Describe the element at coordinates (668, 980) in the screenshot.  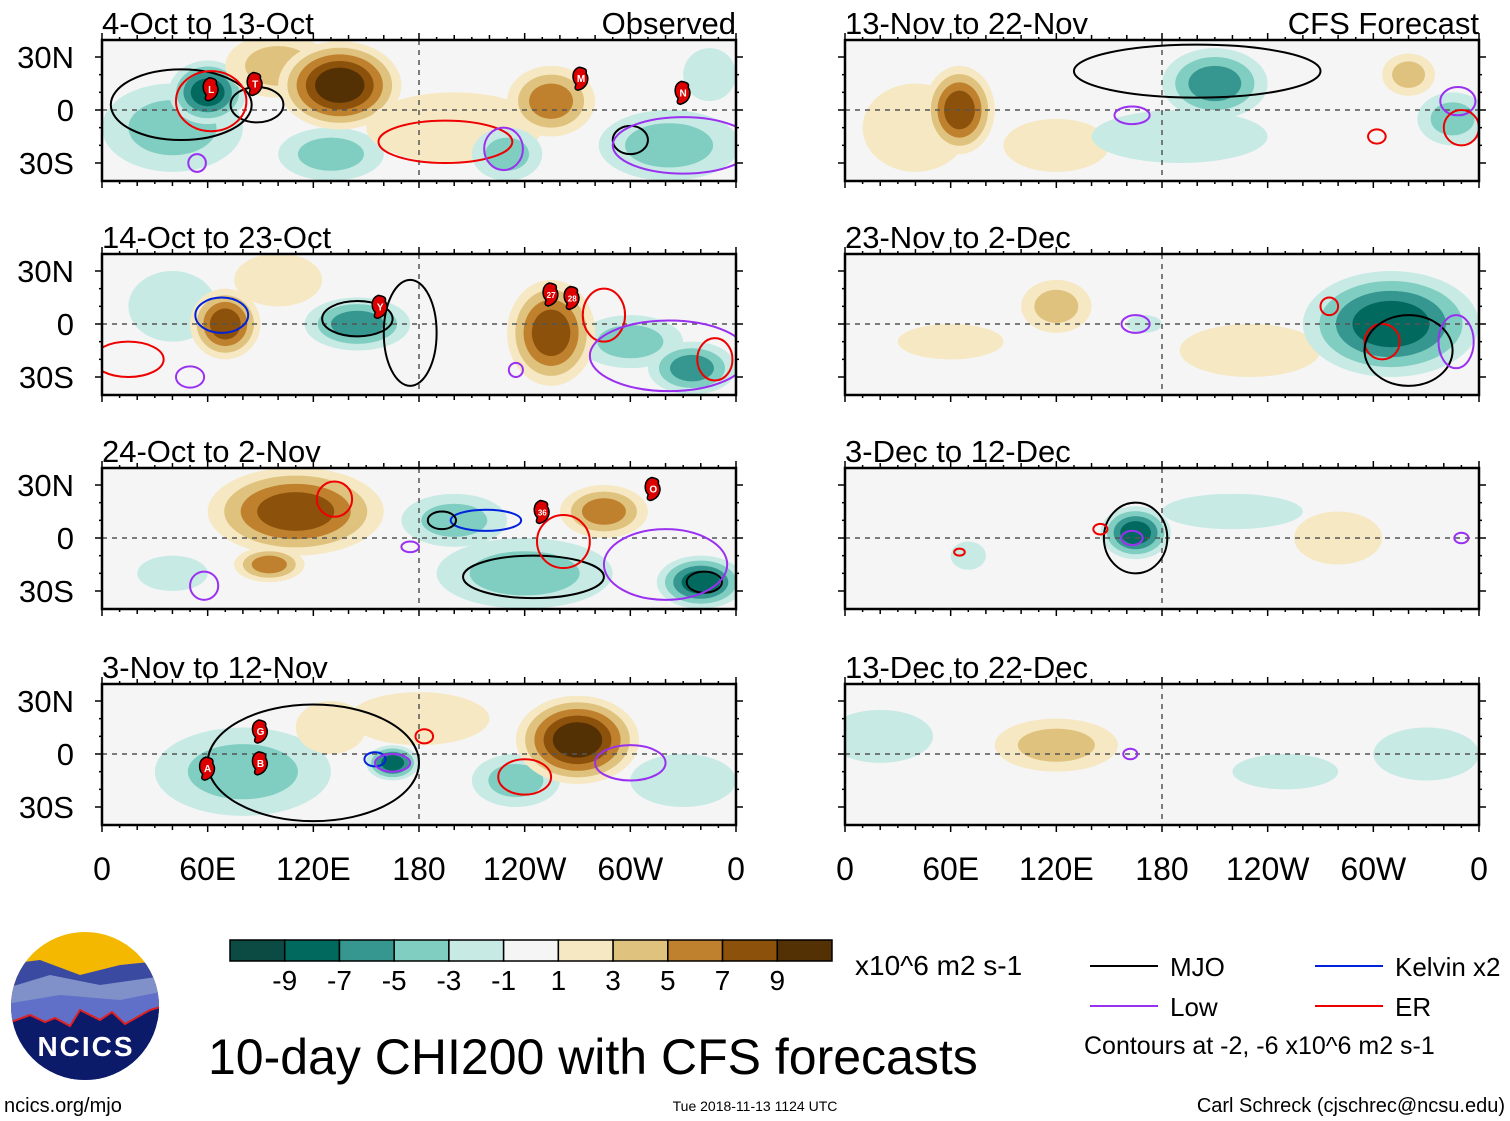
I see `colorbar-label: 5` at that location.